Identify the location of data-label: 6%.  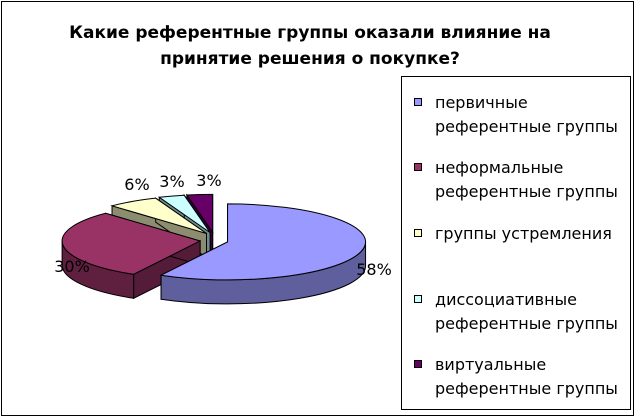
(136, 184).